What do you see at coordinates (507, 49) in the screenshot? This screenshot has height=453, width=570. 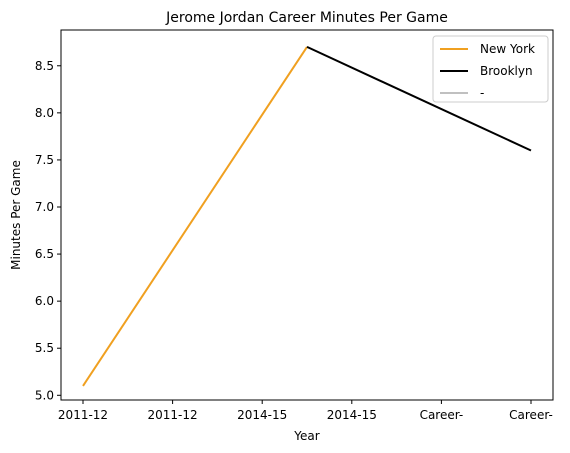 I see `legend-label: New York` at bounding box center [507, 49].